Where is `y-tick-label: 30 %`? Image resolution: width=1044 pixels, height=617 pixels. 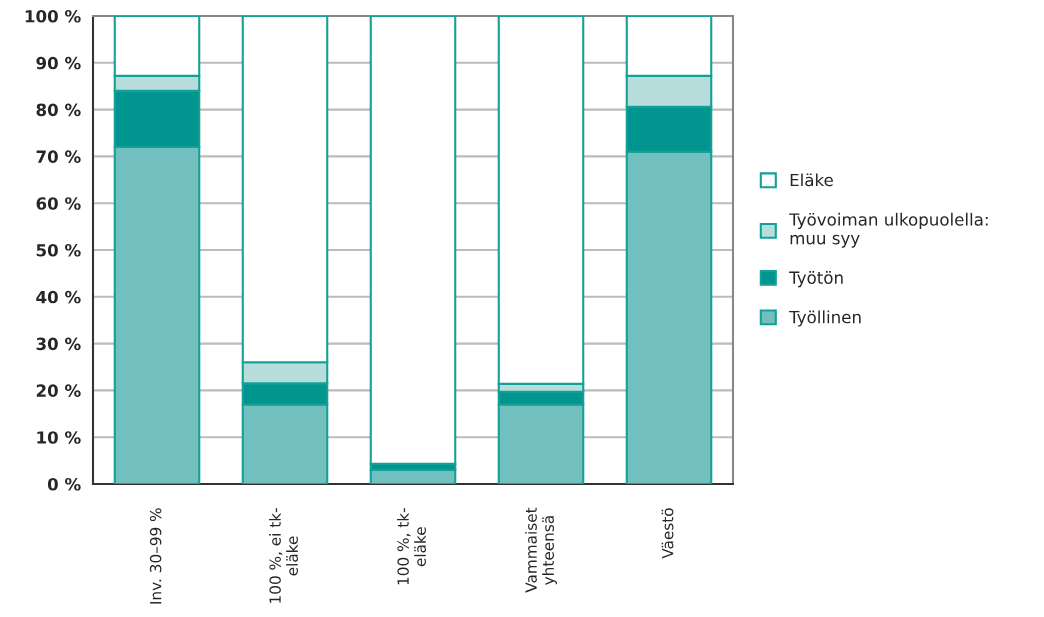 y-tick-label: 30 % is located at coordinates (58, 344).